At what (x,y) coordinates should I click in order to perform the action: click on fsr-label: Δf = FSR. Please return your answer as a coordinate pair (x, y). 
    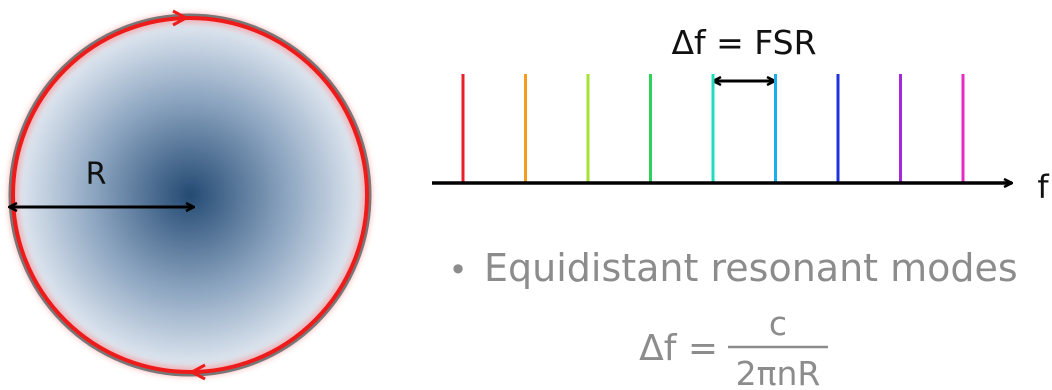
    Looking at the image, I should click on (743, 42).